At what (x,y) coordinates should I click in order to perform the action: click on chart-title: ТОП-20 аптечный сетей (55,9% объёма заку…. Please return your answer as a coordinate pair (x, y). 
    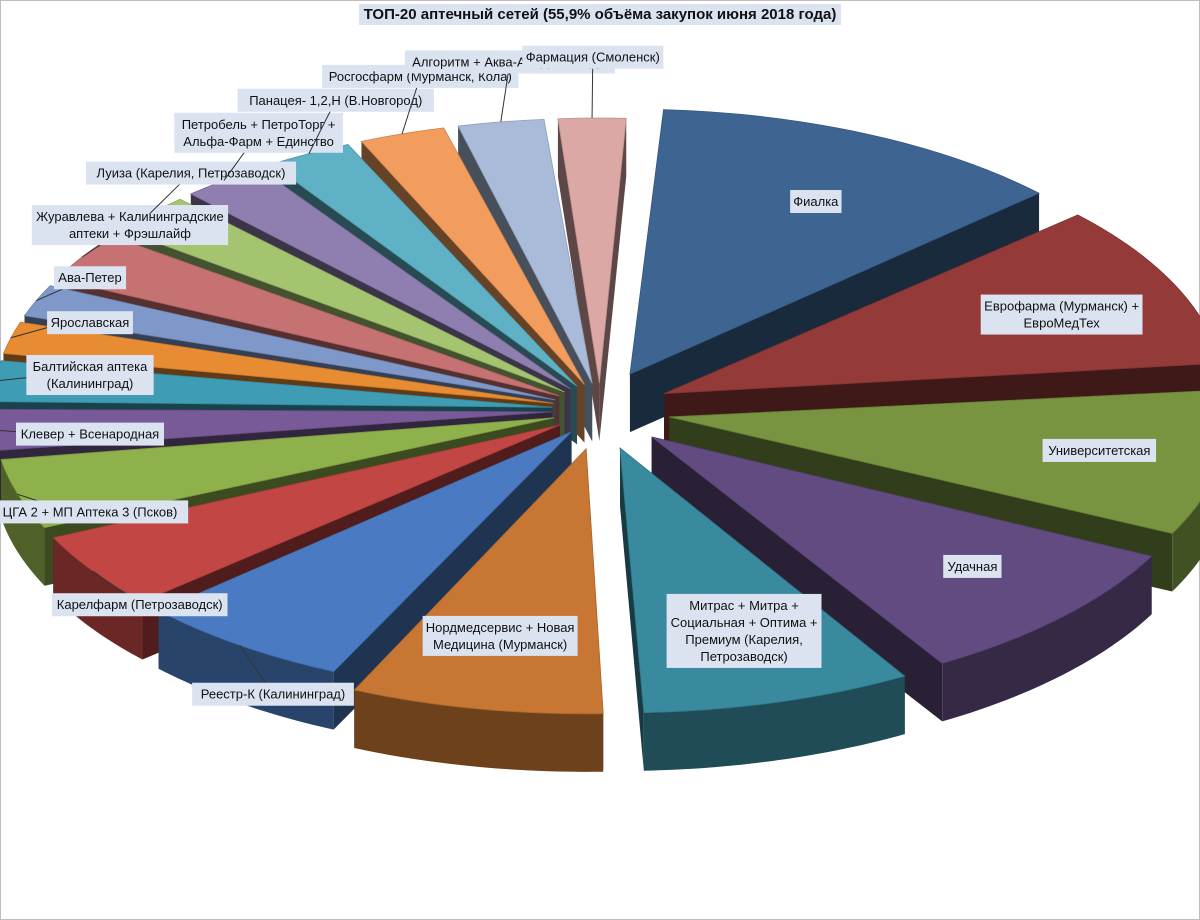
    Looking at the image, I should click on (600, 14).